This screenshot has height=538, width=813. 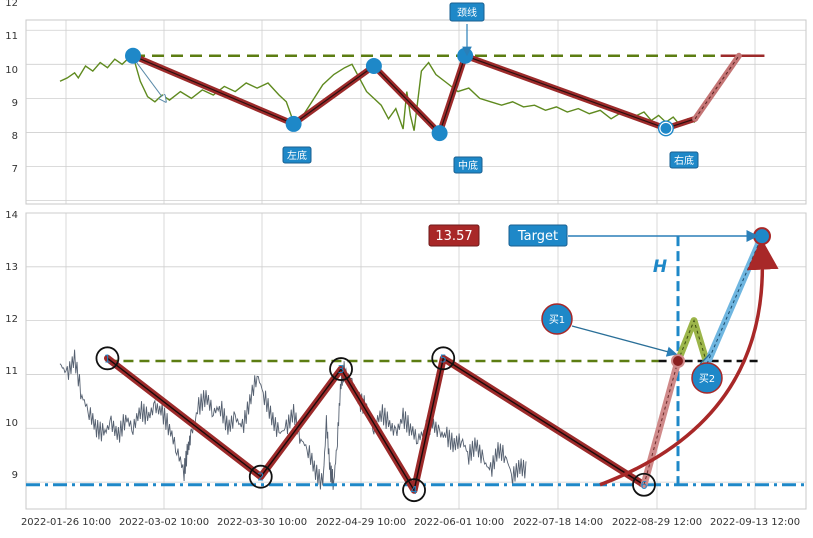 I want to click on pattern-node-label: 6, so click(x=644, y=485).